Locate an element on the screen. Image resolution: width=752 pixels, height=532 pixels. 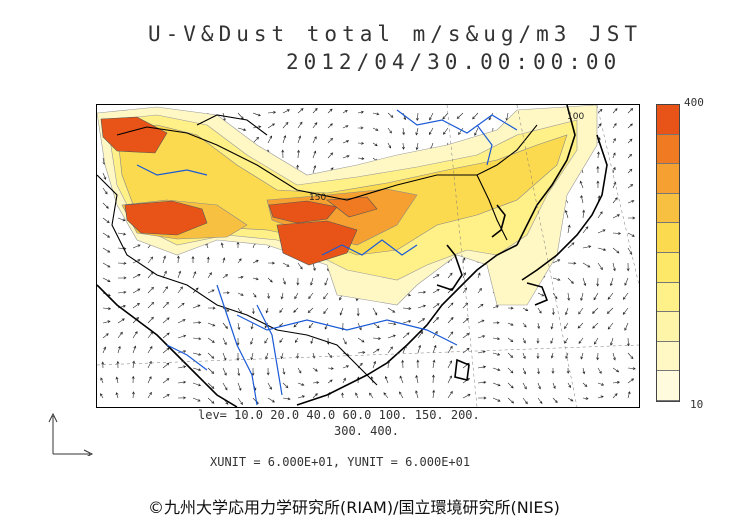
contour-levels-line1: lev= 10.0 20.0 40.0 60.0 100. 150. 200. is located at coordinates (339, 415).